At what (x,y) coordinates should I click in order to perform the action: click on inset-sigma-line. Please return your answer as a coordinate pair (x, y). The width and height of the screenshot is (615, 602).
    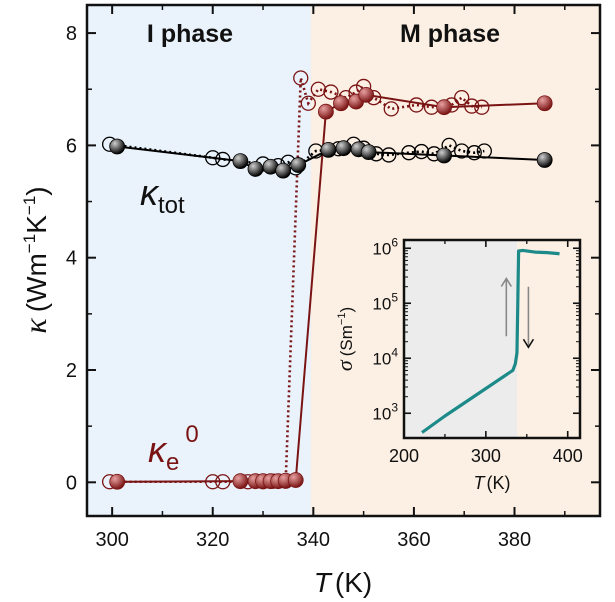
    Looking at the image, I should click on (490, 341).